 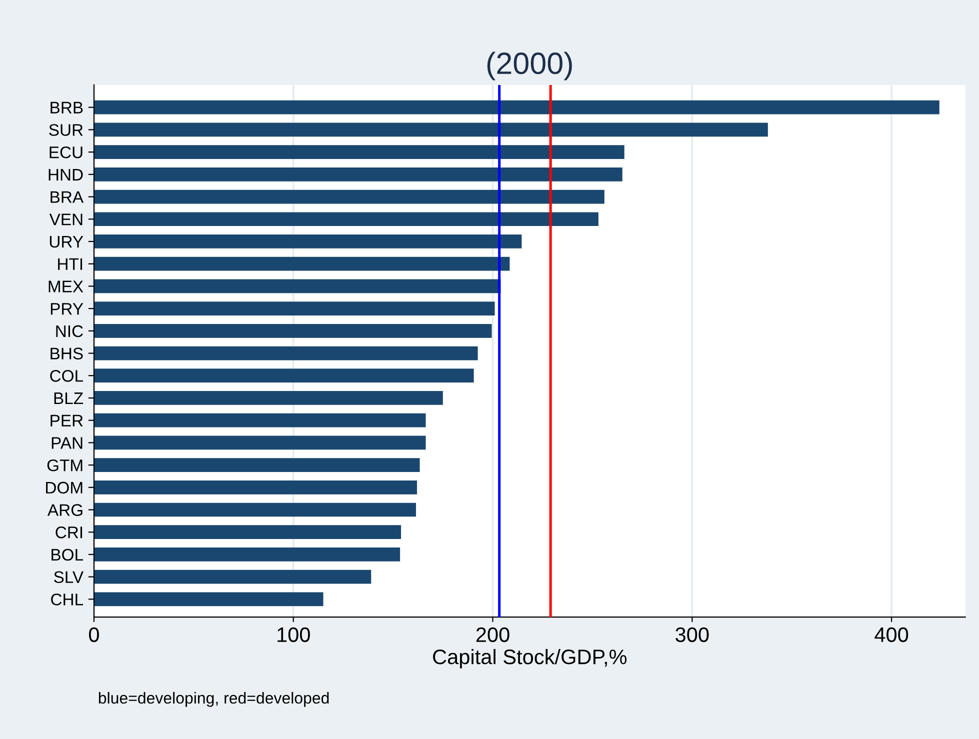 What do you see at coordinates (67, 197) in the screenshot?
I see `y-tick-label: BRA` at bounding box center [67, 197].